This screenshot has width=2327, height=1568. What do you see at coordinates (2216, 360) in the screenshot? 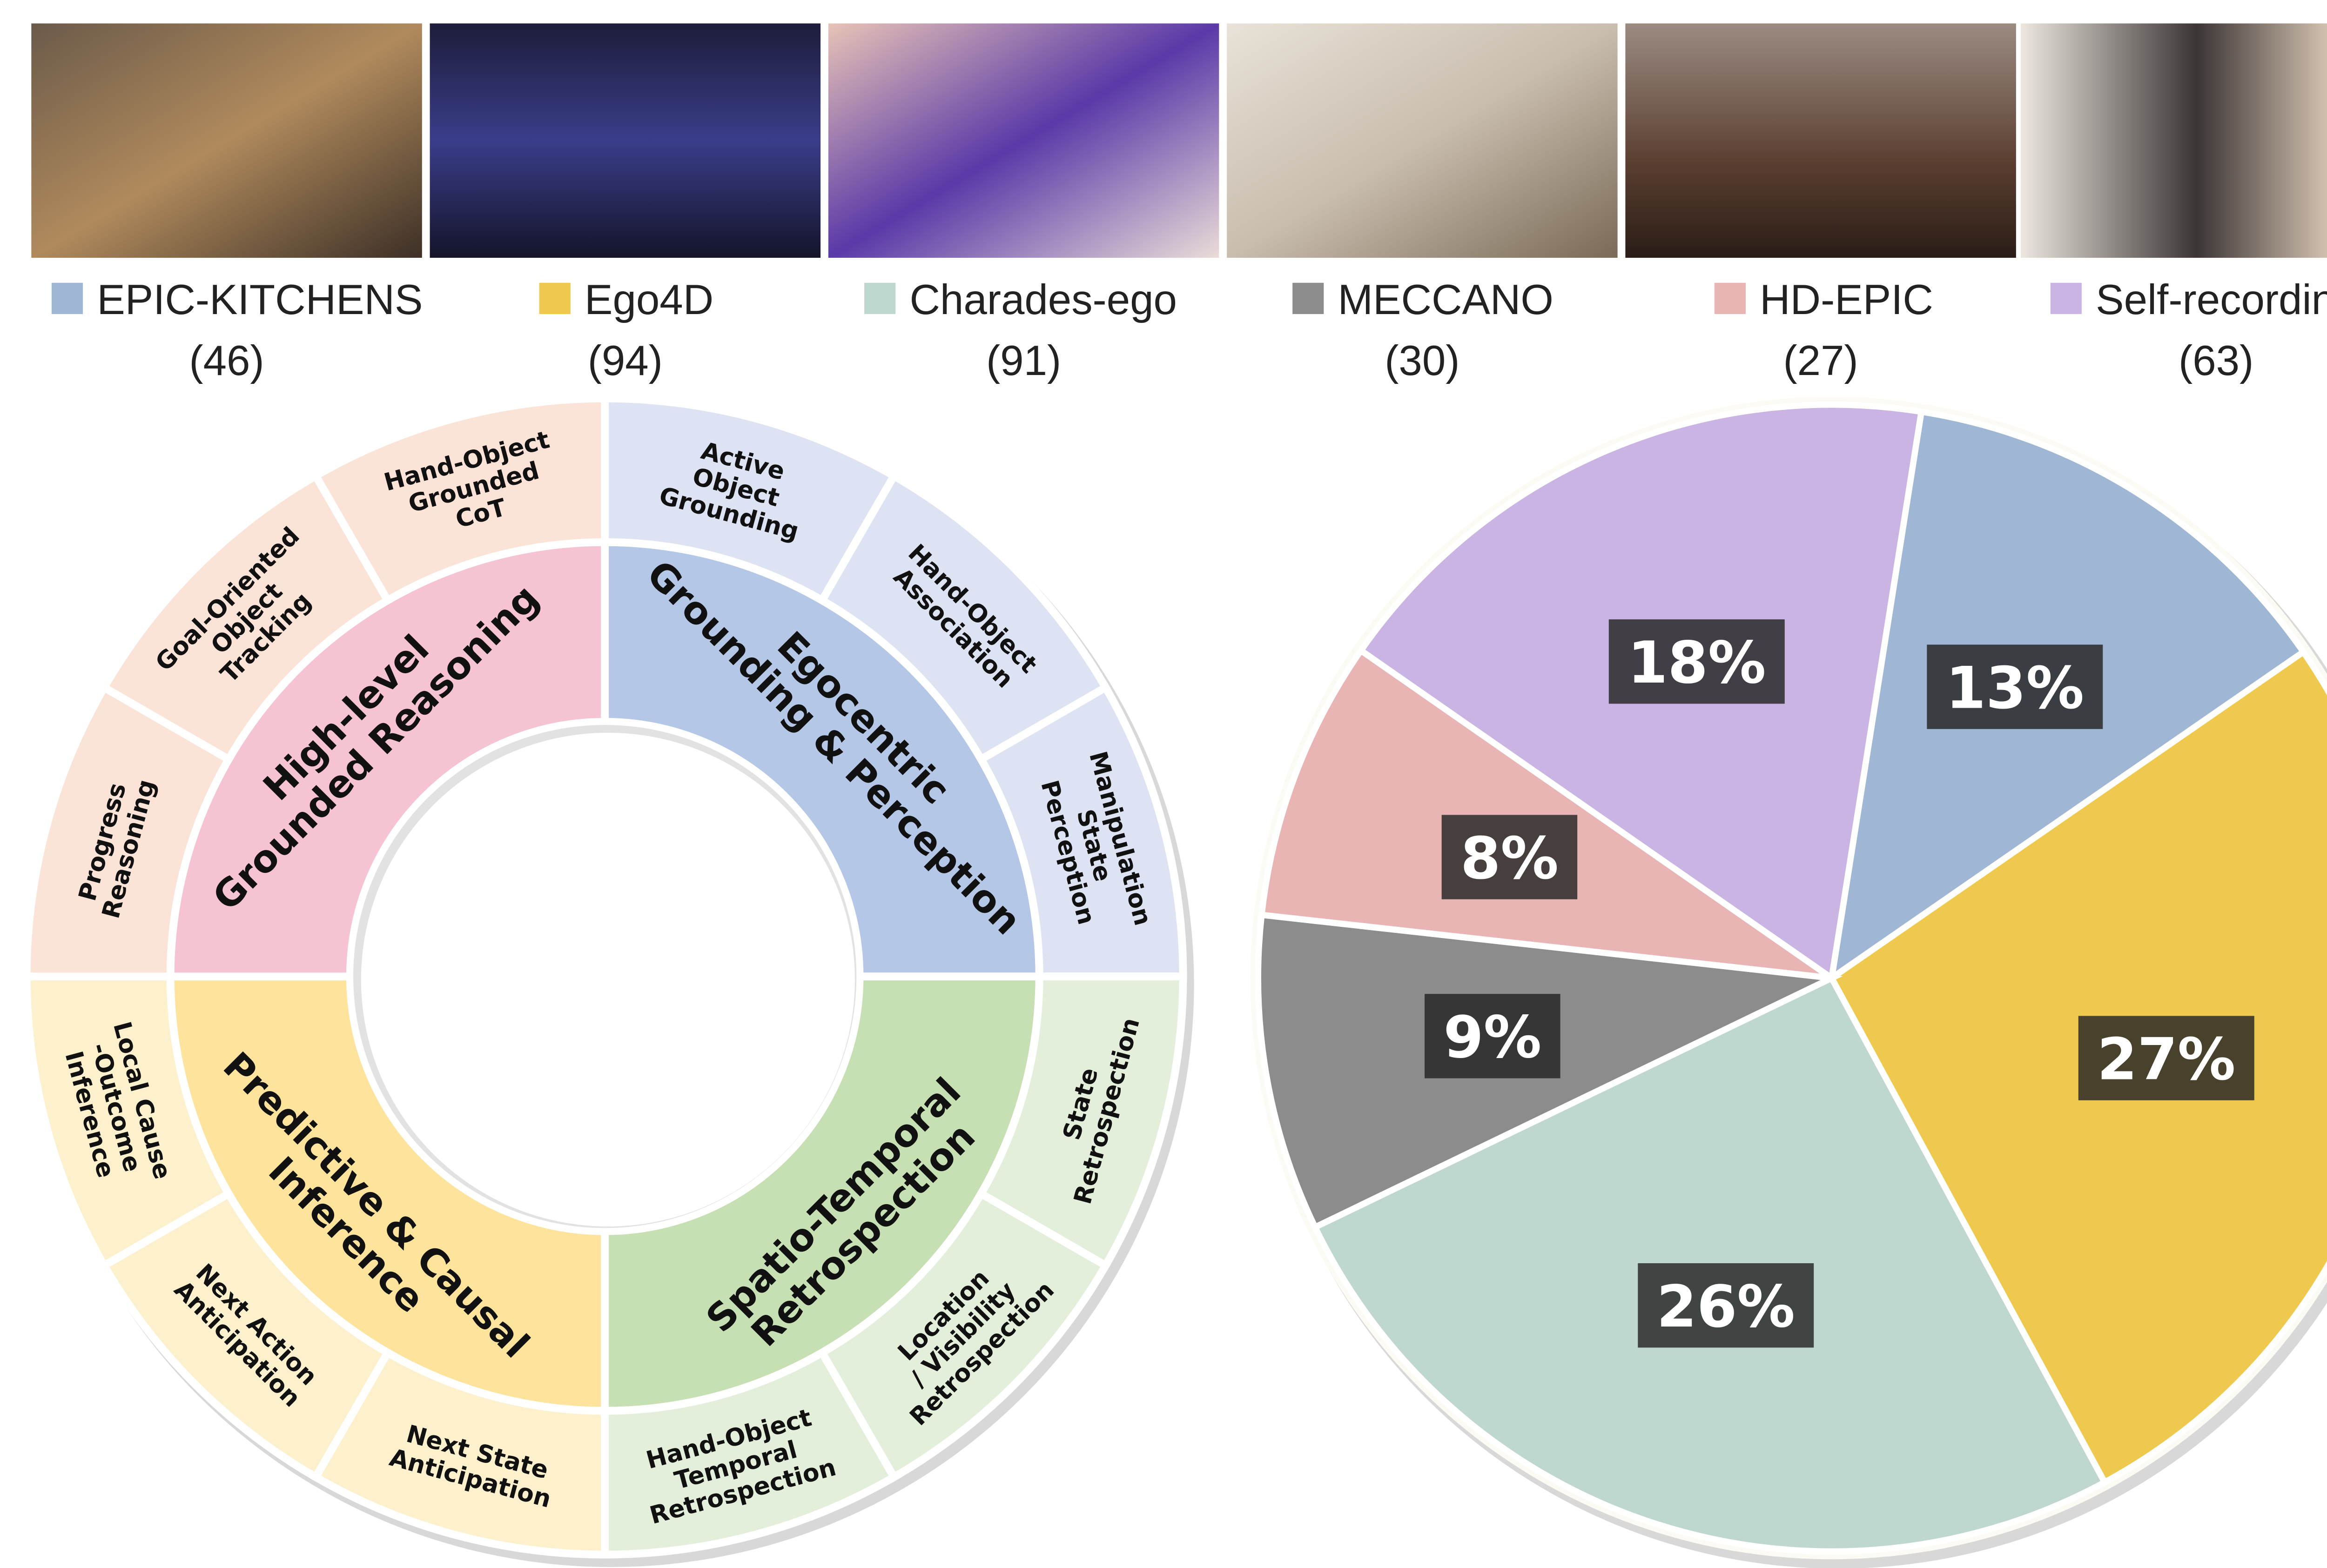
I see `legend-count: (63)` at bounding box center [2216, 360].